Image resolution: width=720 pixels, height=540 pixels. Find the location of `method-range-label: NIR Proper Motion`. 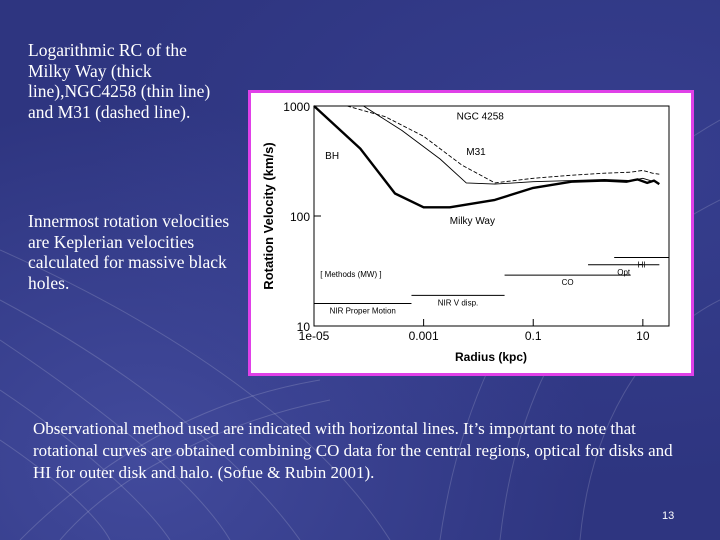

method-range-label: NIR Proper Motion is located at coordinates (363, 311).